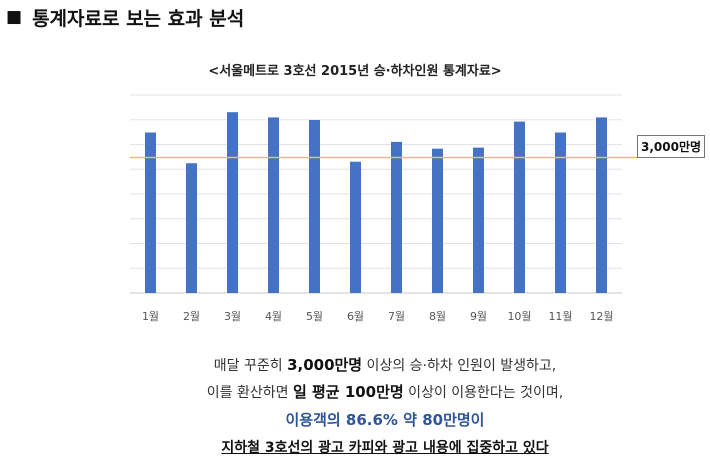  I want to click on x-tick-label: 12월, so click(601, 316).